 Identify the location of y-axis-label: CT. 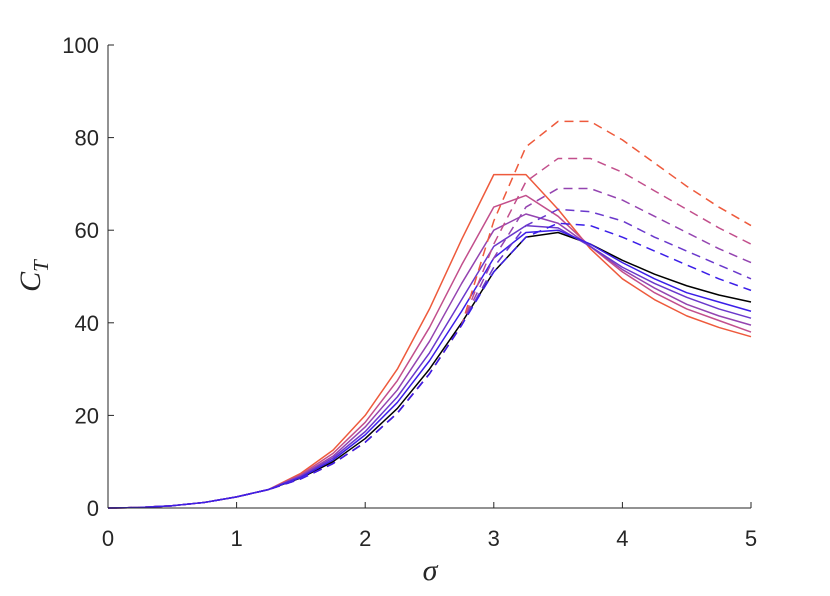
(33, 275).